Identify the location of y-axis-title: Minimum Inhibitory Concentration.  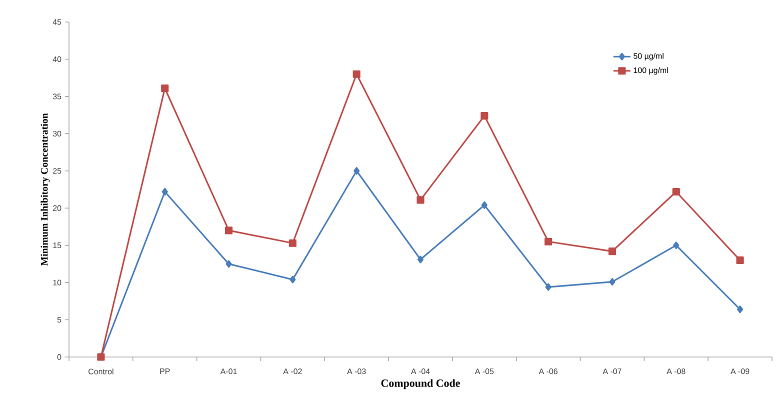
(45, 189).